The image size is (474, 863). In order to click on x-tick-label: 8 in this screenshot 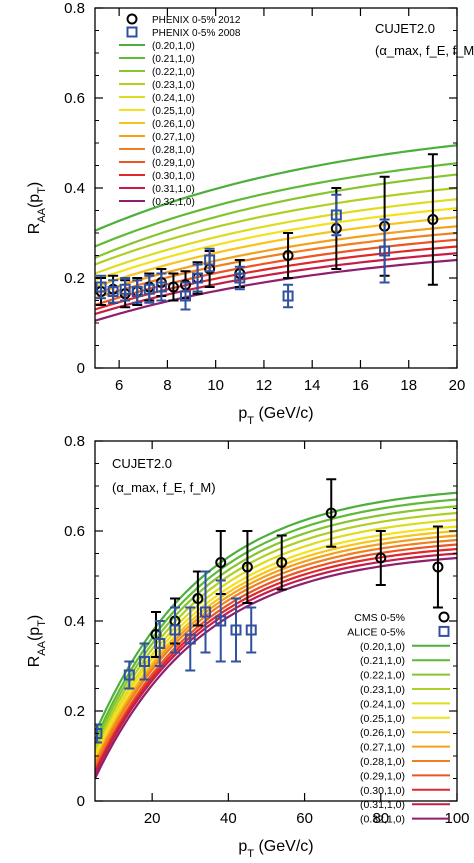, I will do `click(167, 385)`.